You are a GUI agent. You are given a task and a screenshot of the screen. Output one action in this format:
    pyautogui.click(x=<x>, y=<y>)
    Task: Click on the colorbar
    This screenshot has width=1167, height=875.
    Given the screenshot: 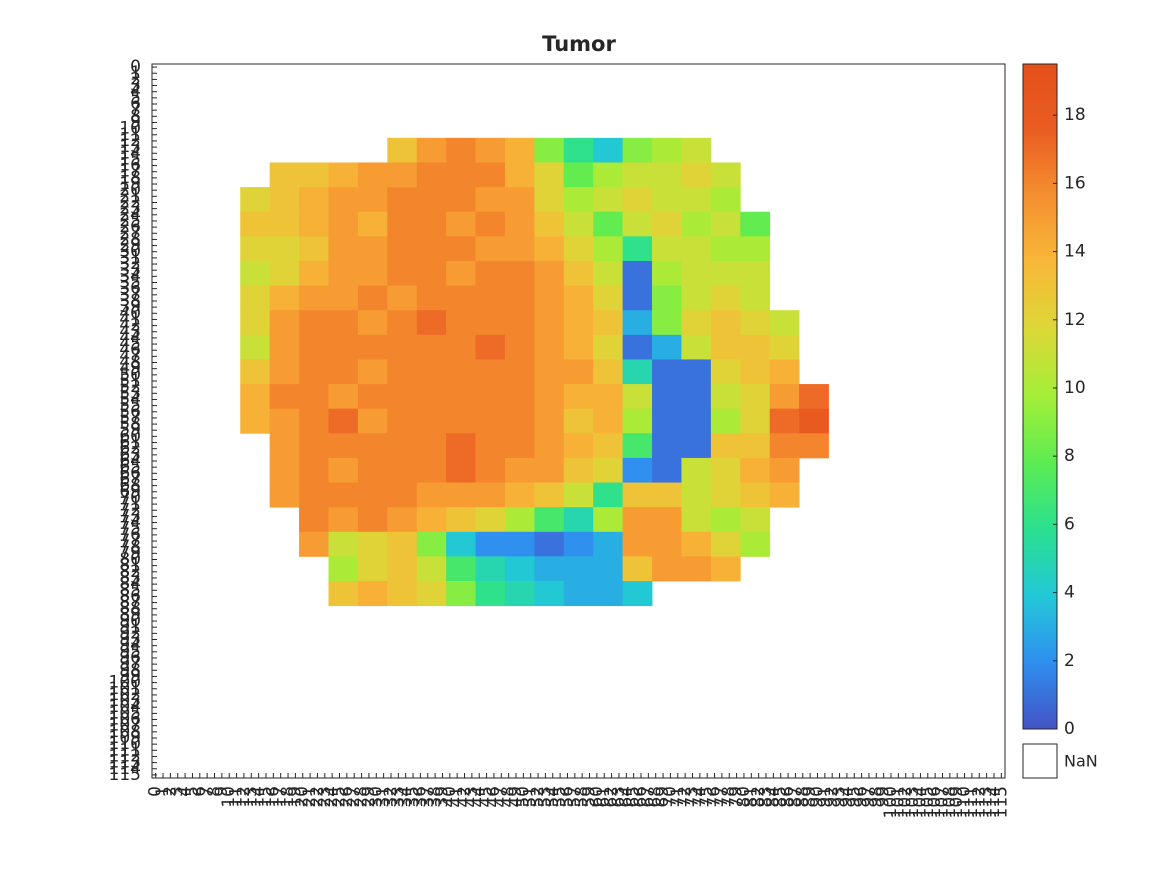 What is the action you would take?
    pyautogui.click(x=1040, y=396)
    